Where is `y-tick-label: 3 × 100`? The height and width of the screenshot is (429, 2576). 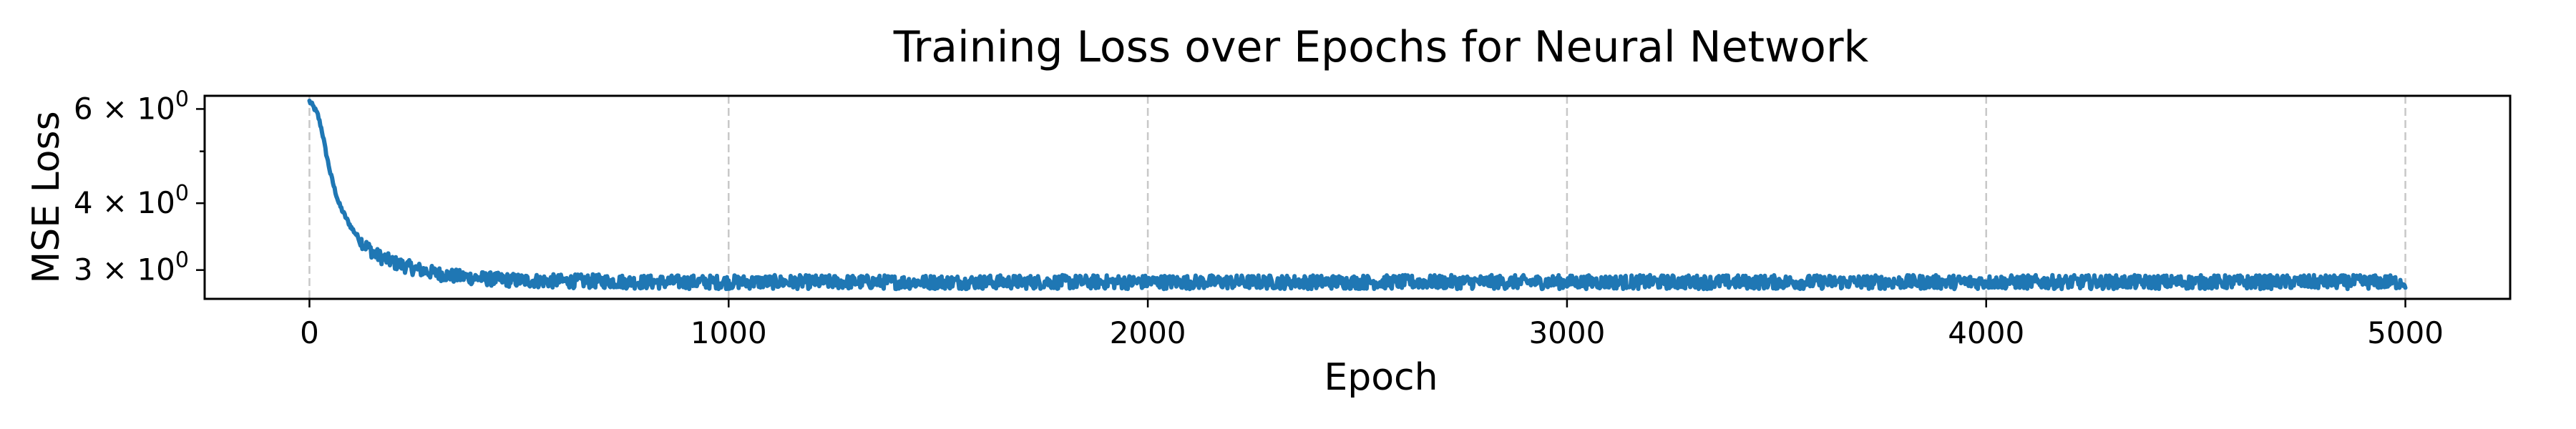
y-tick-label: 3 × 100 is located at coordinates (131, 267).